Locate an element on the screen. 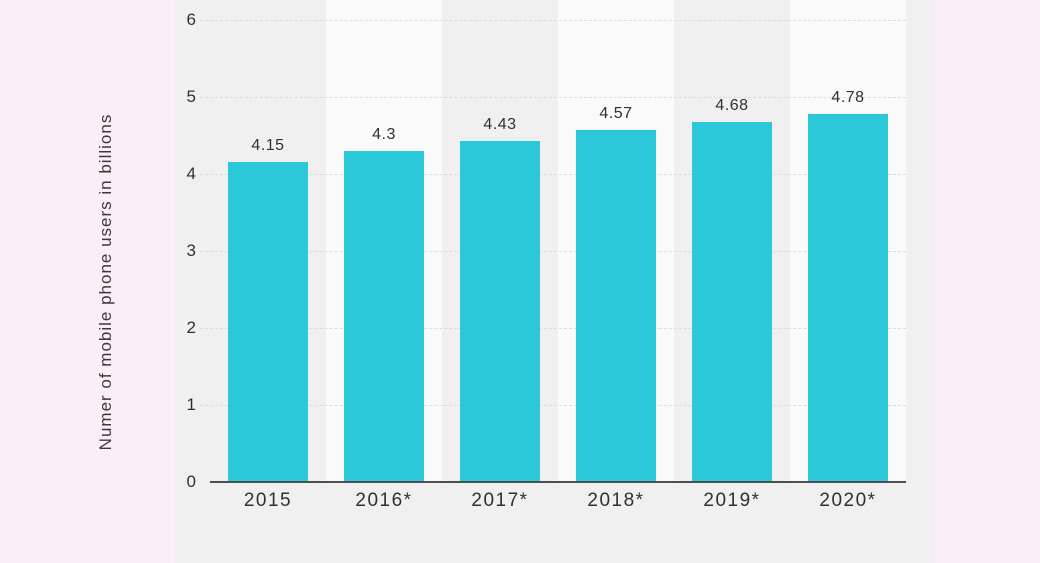  x-axis-line is located at coordinates (558, 482).